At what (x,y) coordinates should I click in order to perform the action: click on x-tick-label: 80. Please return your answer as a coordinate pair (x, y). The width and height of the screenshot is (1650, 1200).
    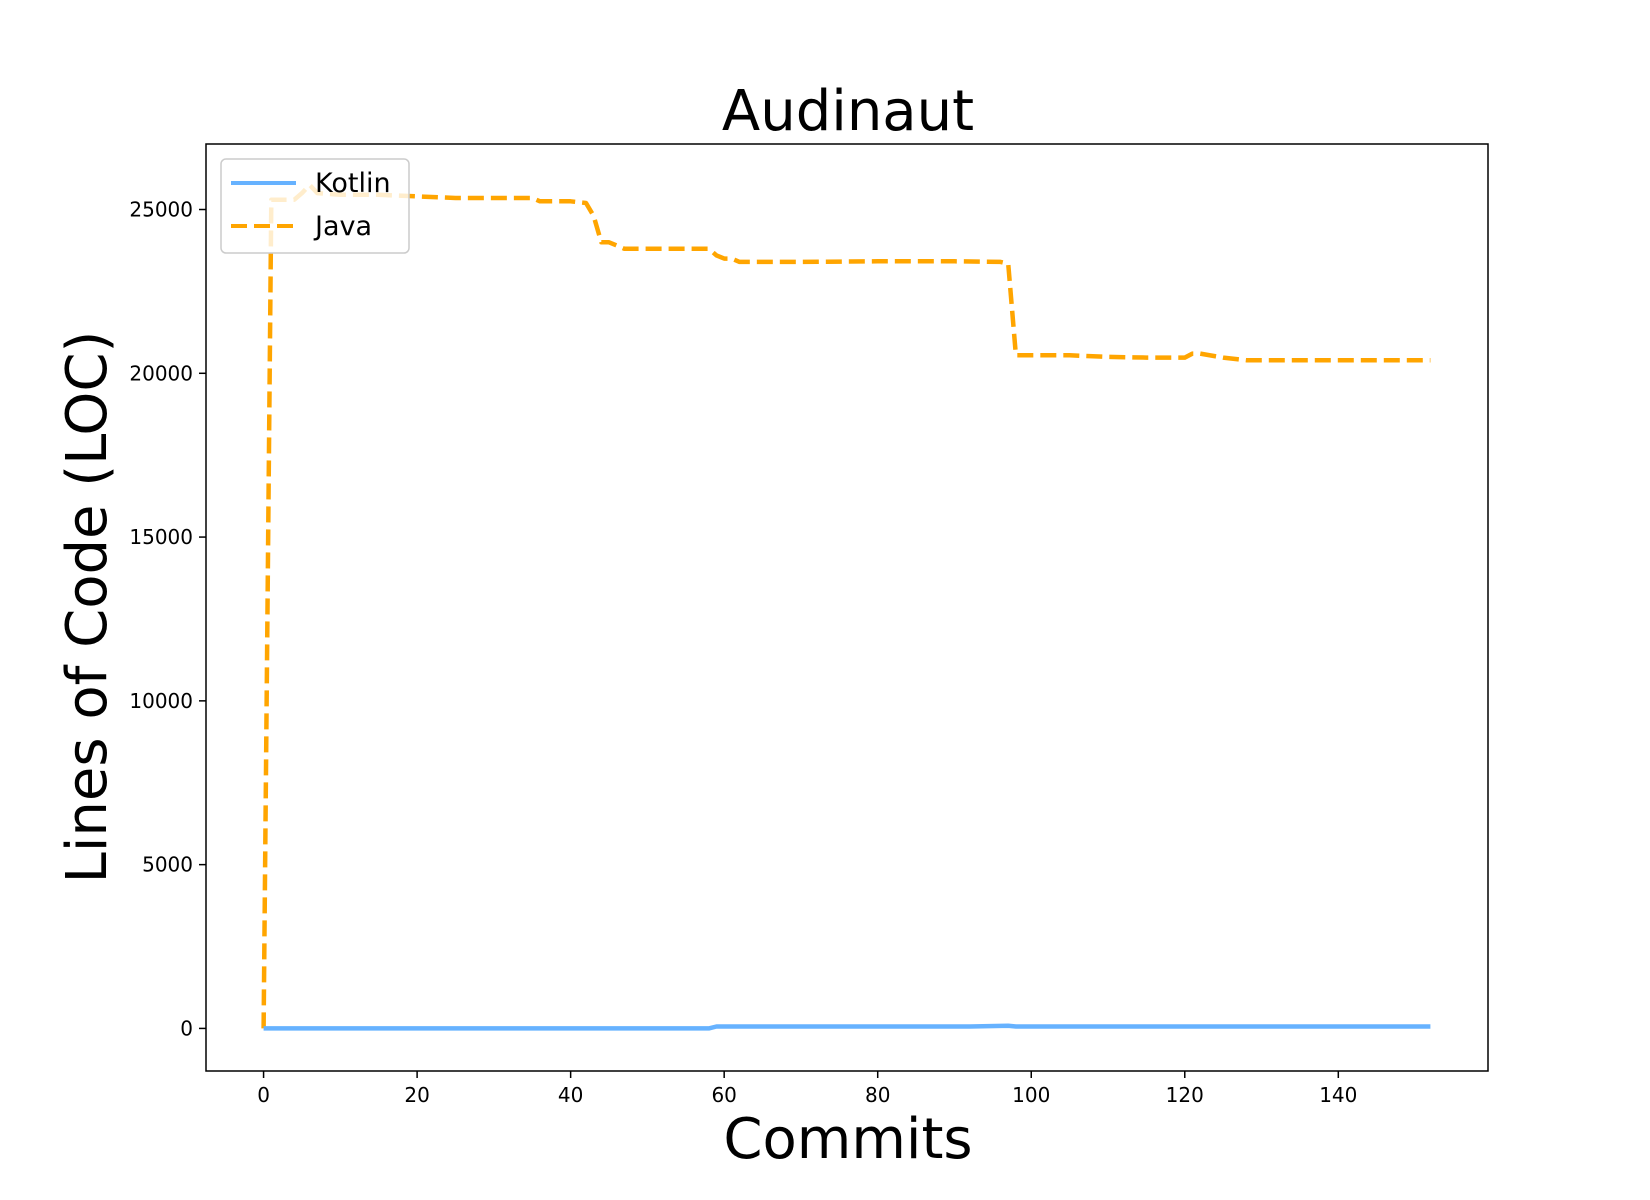
    Looking at the image, I should click on (877, 1095).